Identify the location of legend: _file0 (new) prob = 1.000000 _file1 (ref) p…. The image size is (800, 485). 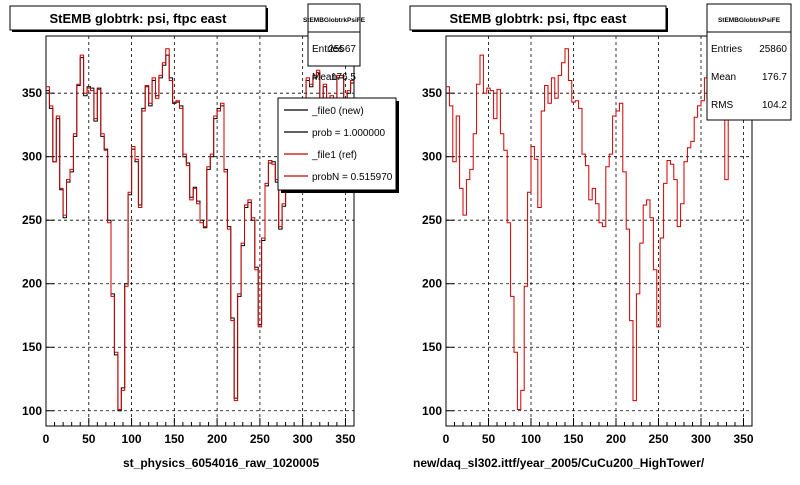
(338, 145).